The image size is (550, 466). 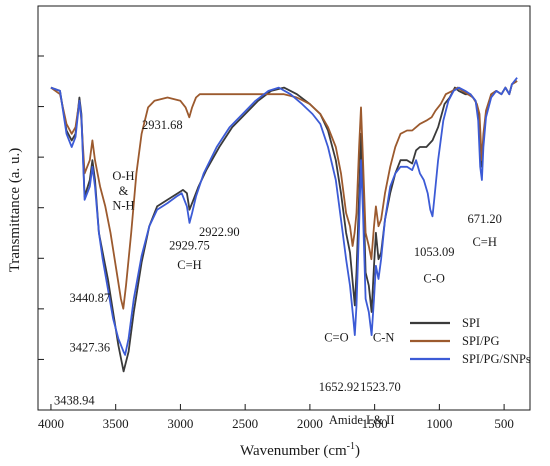 I want to click on annotation-label: C-N, so click(x=384, y=338).